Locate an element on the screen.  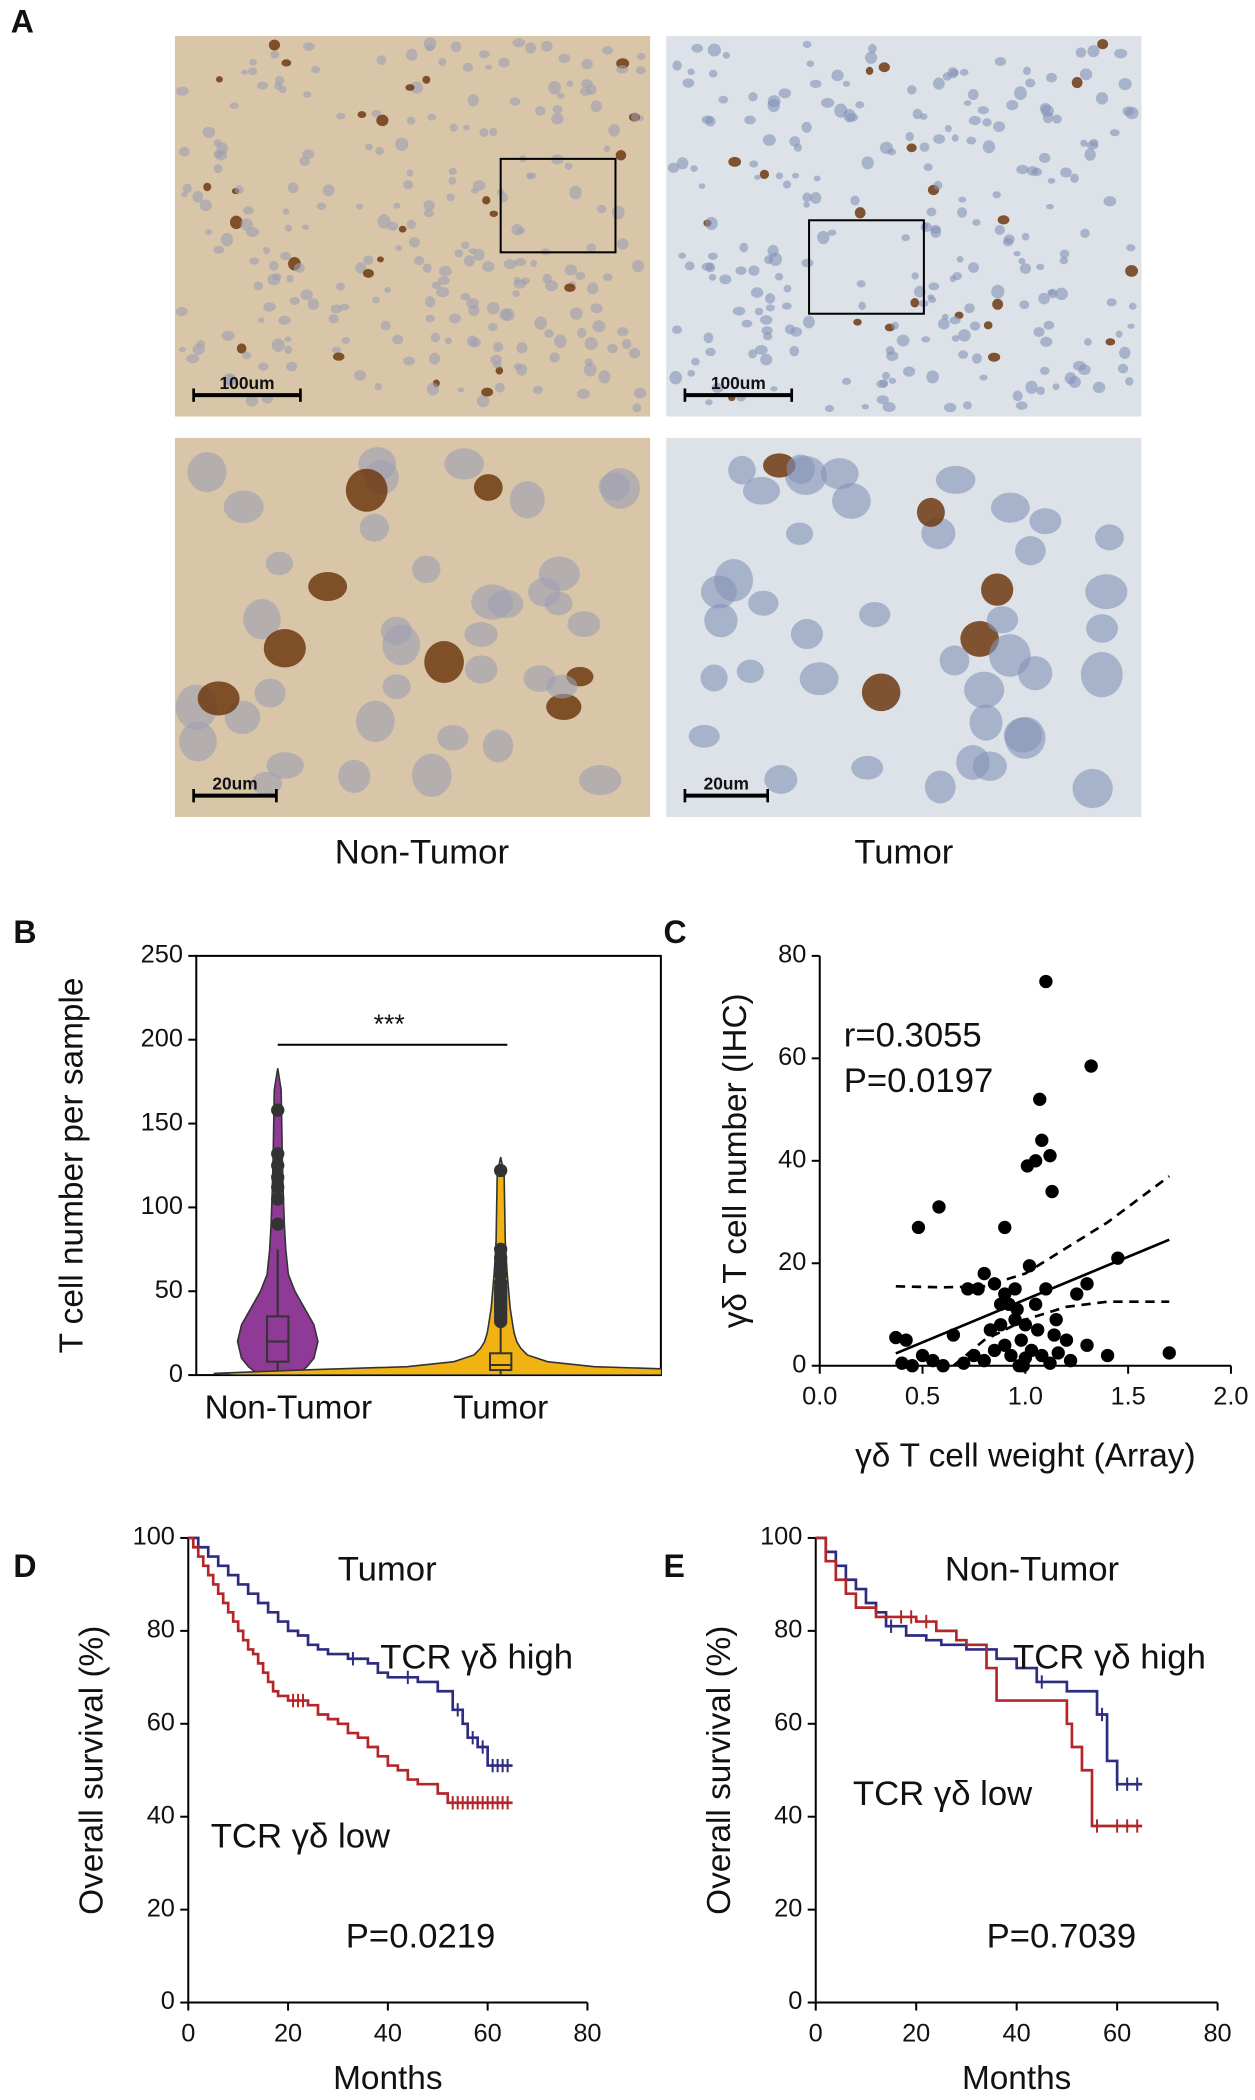
survival-curve is located at coordinates (979, 1661).